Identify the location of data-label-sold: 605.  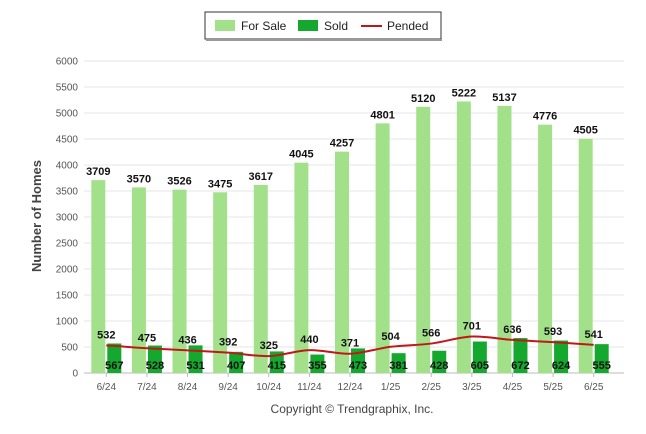
(480, 366).